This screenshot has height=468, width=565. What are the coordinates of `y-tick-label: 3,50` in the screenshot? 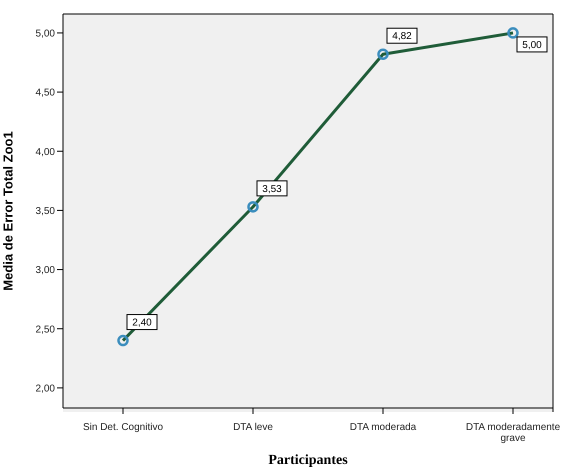 It's located at (46, 211).